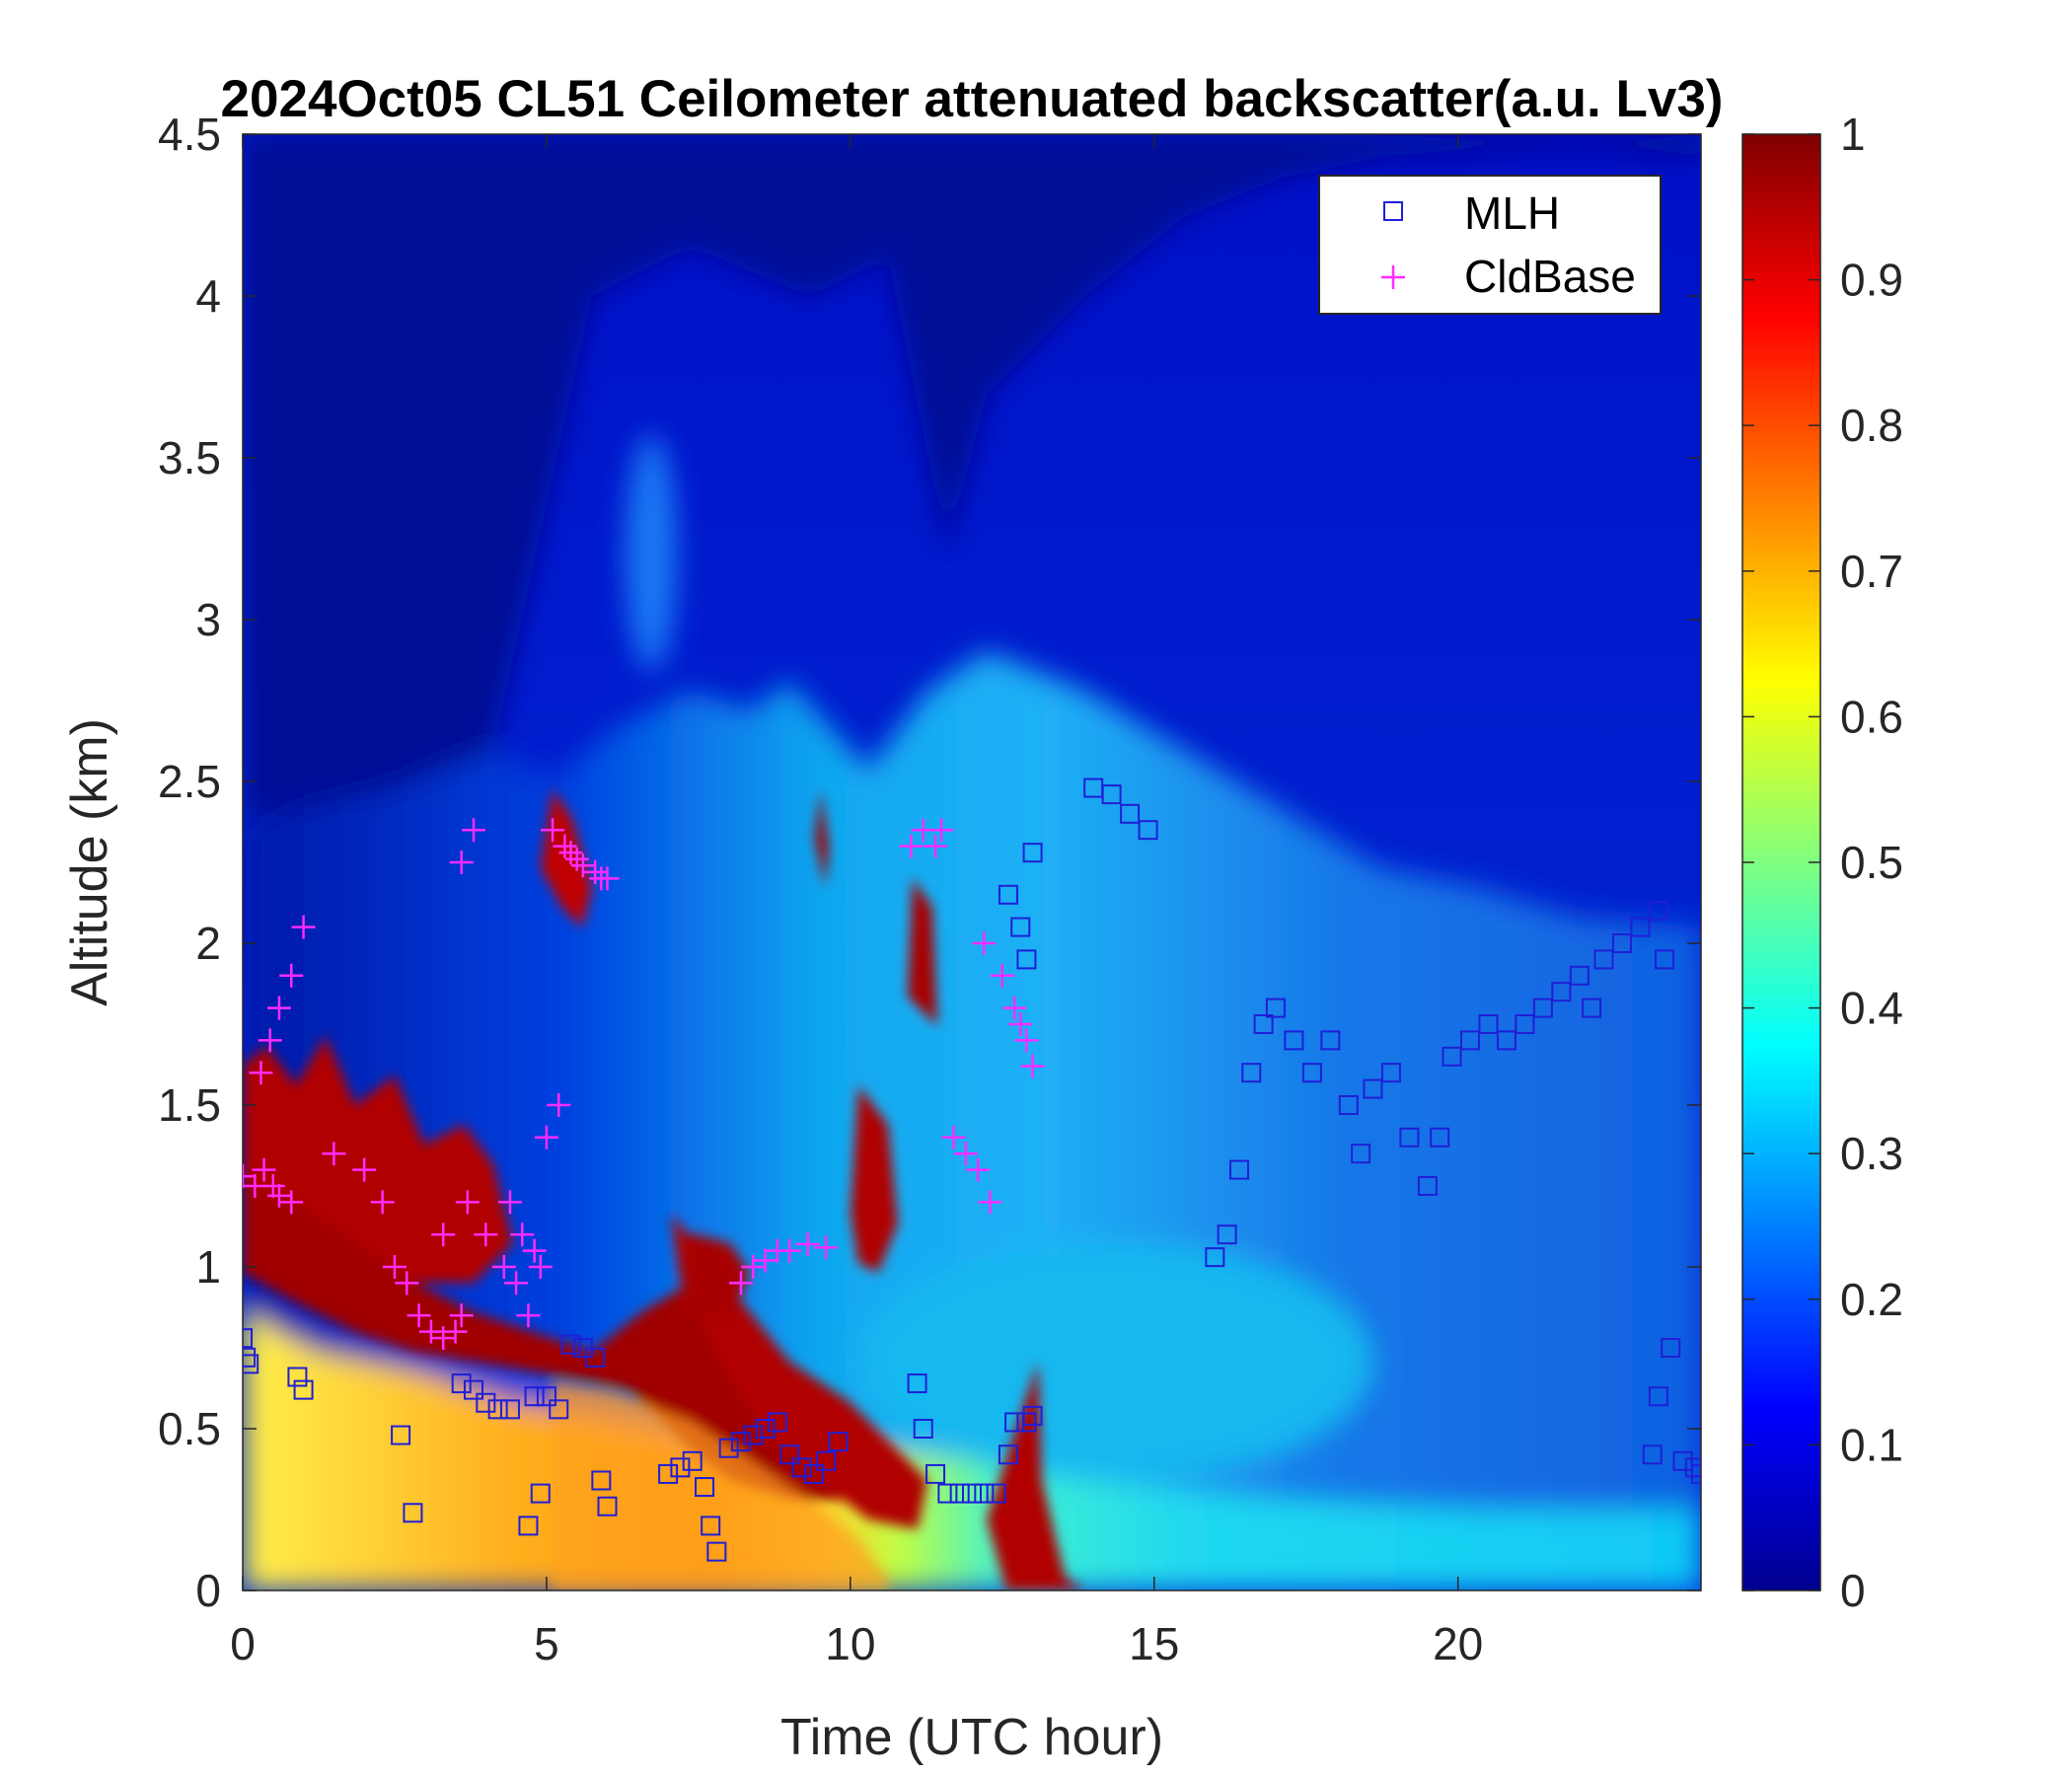  What do you see at coordinates (1036, 1477) in the screenshot?
I see `heatmap-cloud-thin` at bounding box center [1036, 1477].